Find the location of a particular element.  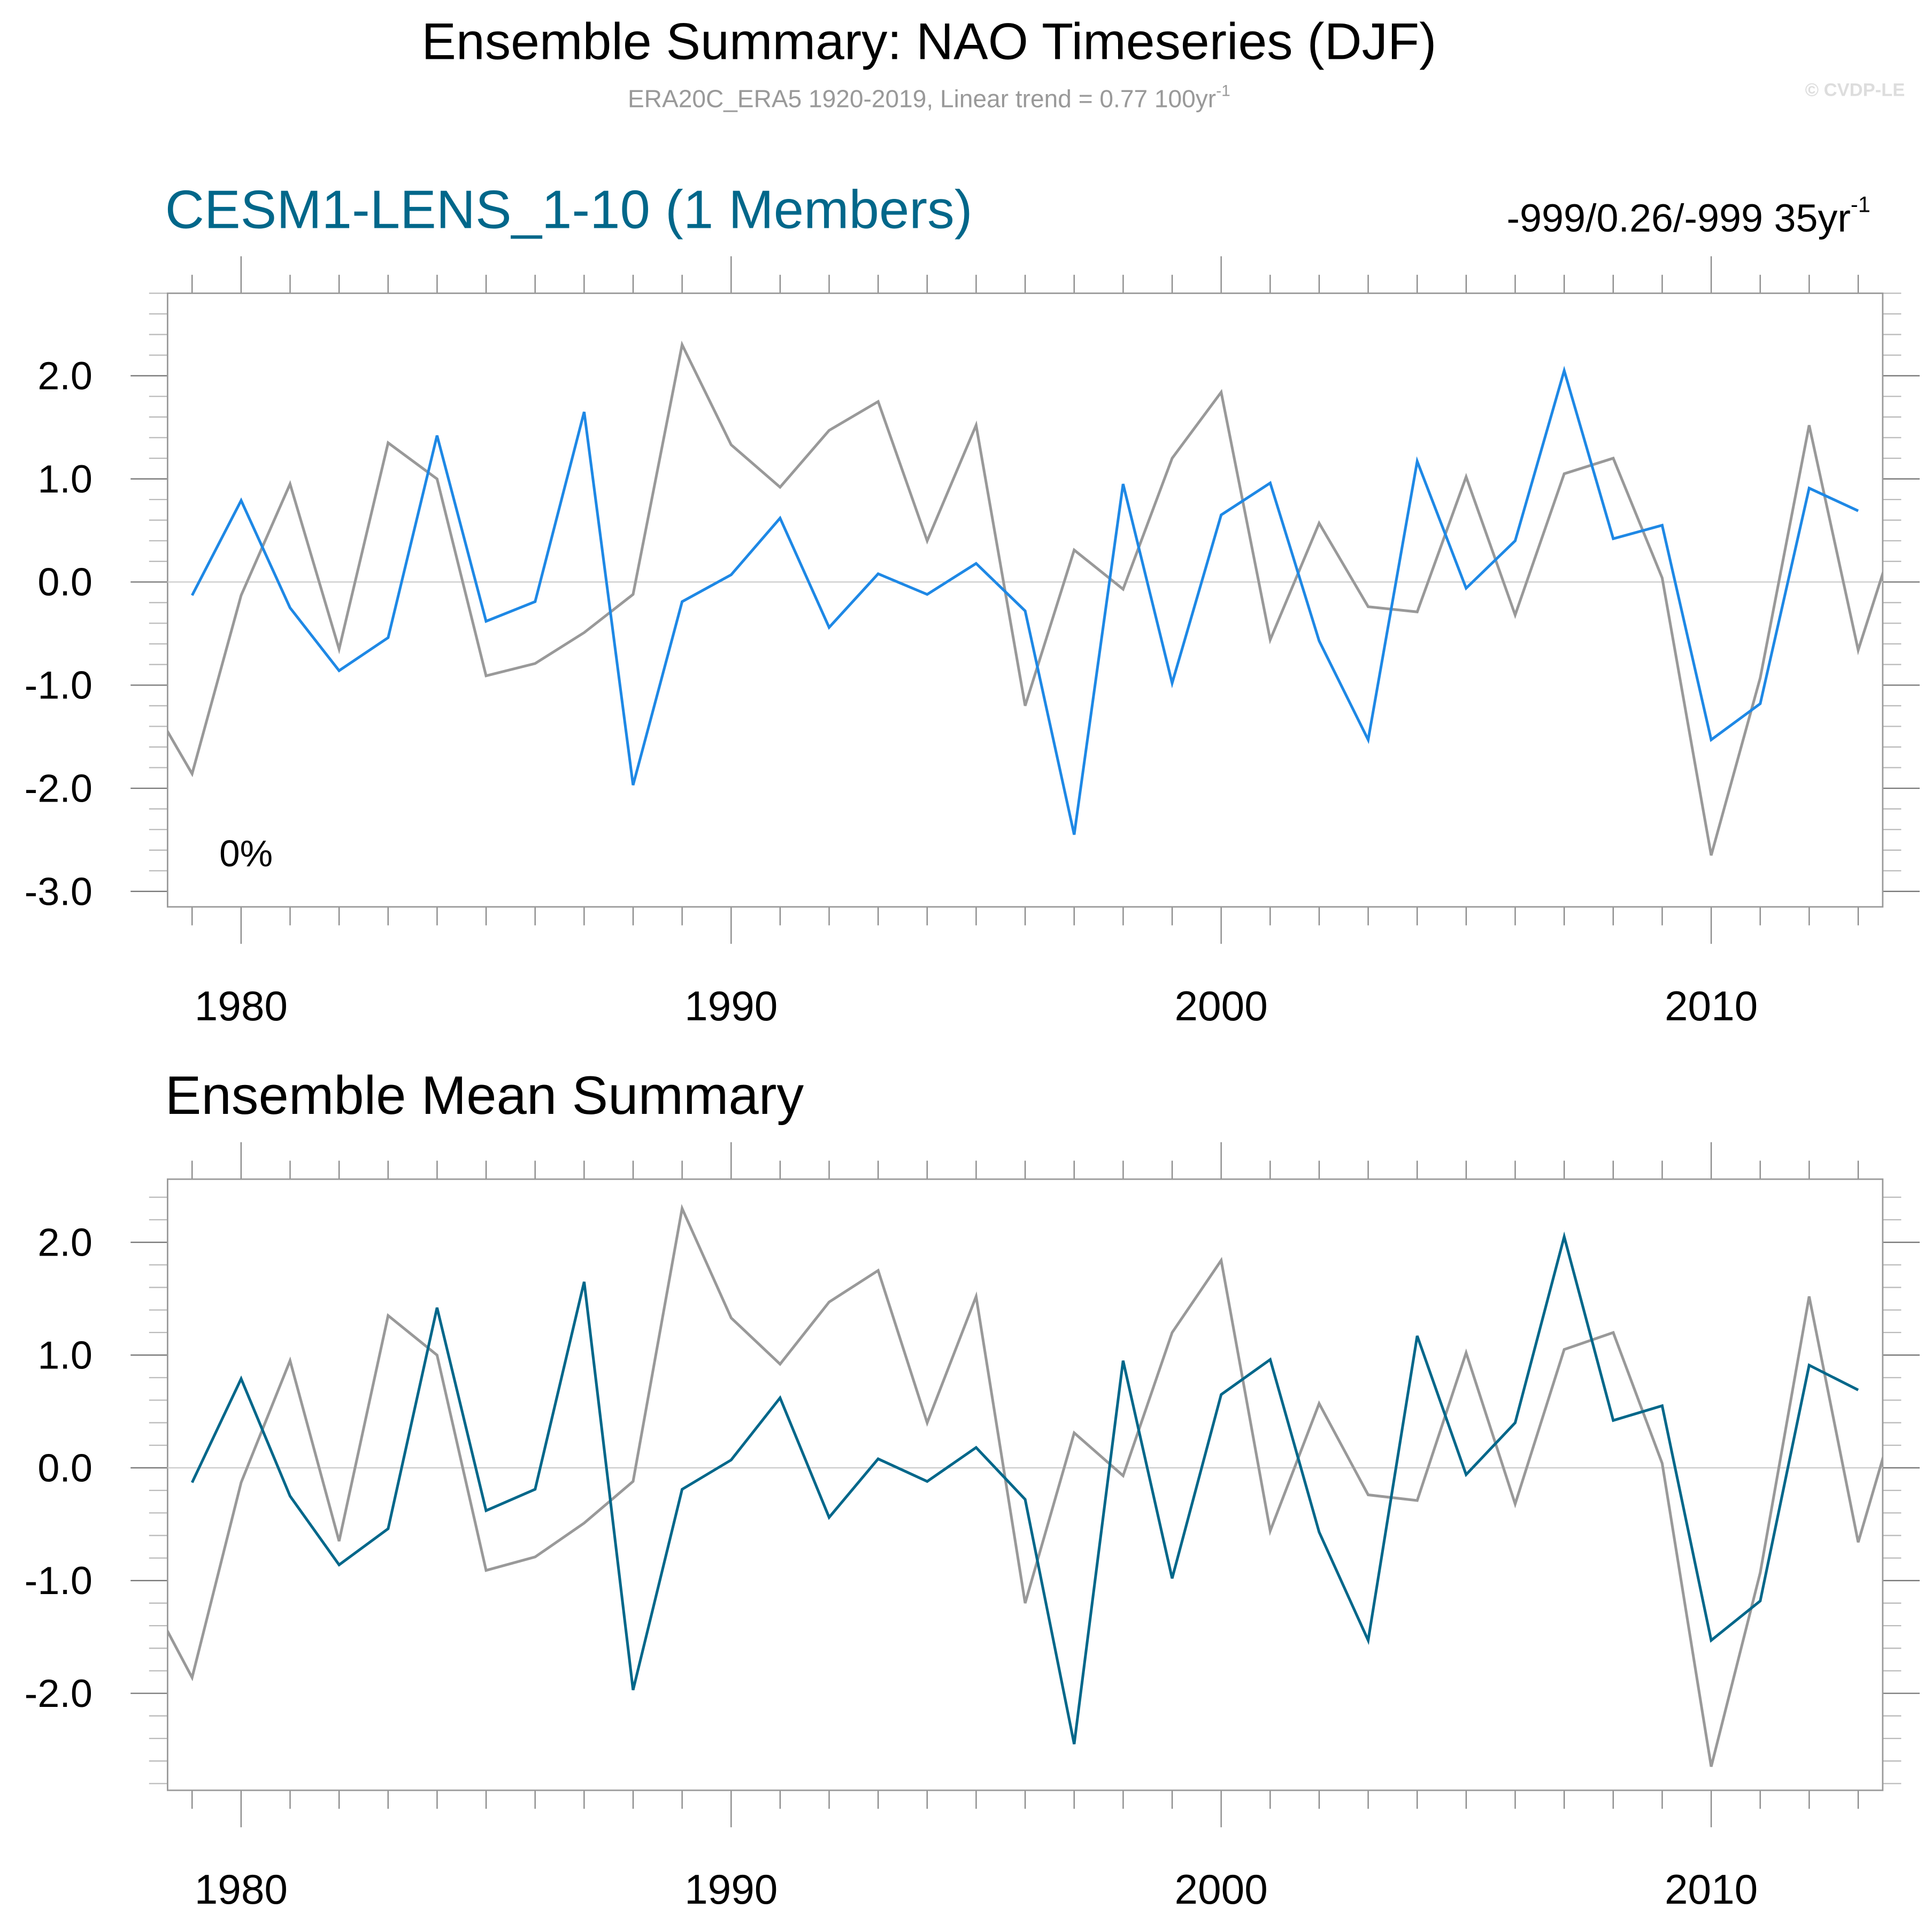

panel1-right-label: -999/0.26/-999 35yr-1 is located at coordinates (1688, 215).